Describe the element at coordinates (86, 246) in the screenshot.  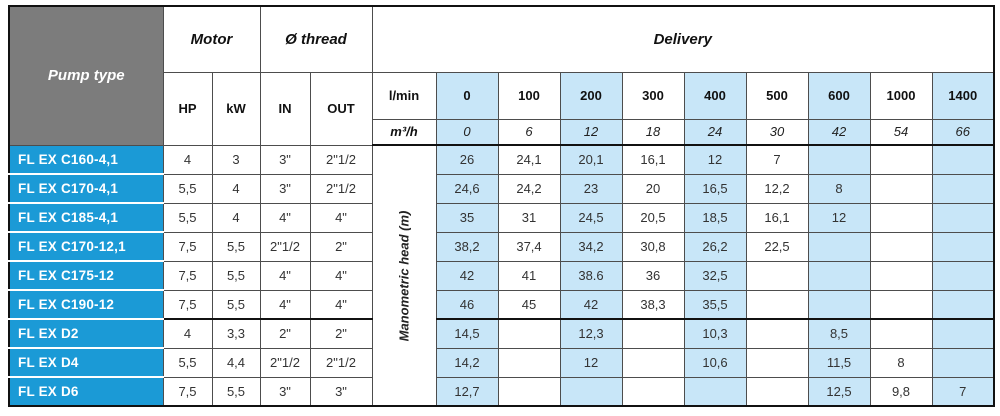
I see `pump-name-cell: FL EX C170-12,1` at that location.